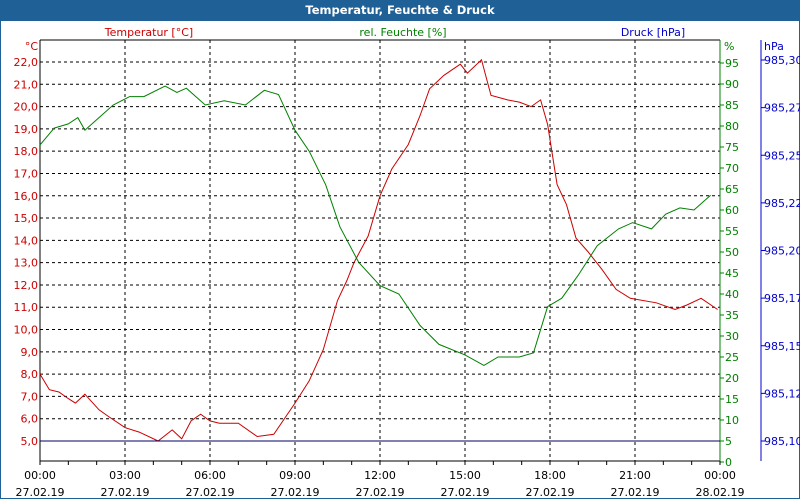 The image size is (800, 500). I want to click on x-tick-time: 15:00, so click(465, 475).